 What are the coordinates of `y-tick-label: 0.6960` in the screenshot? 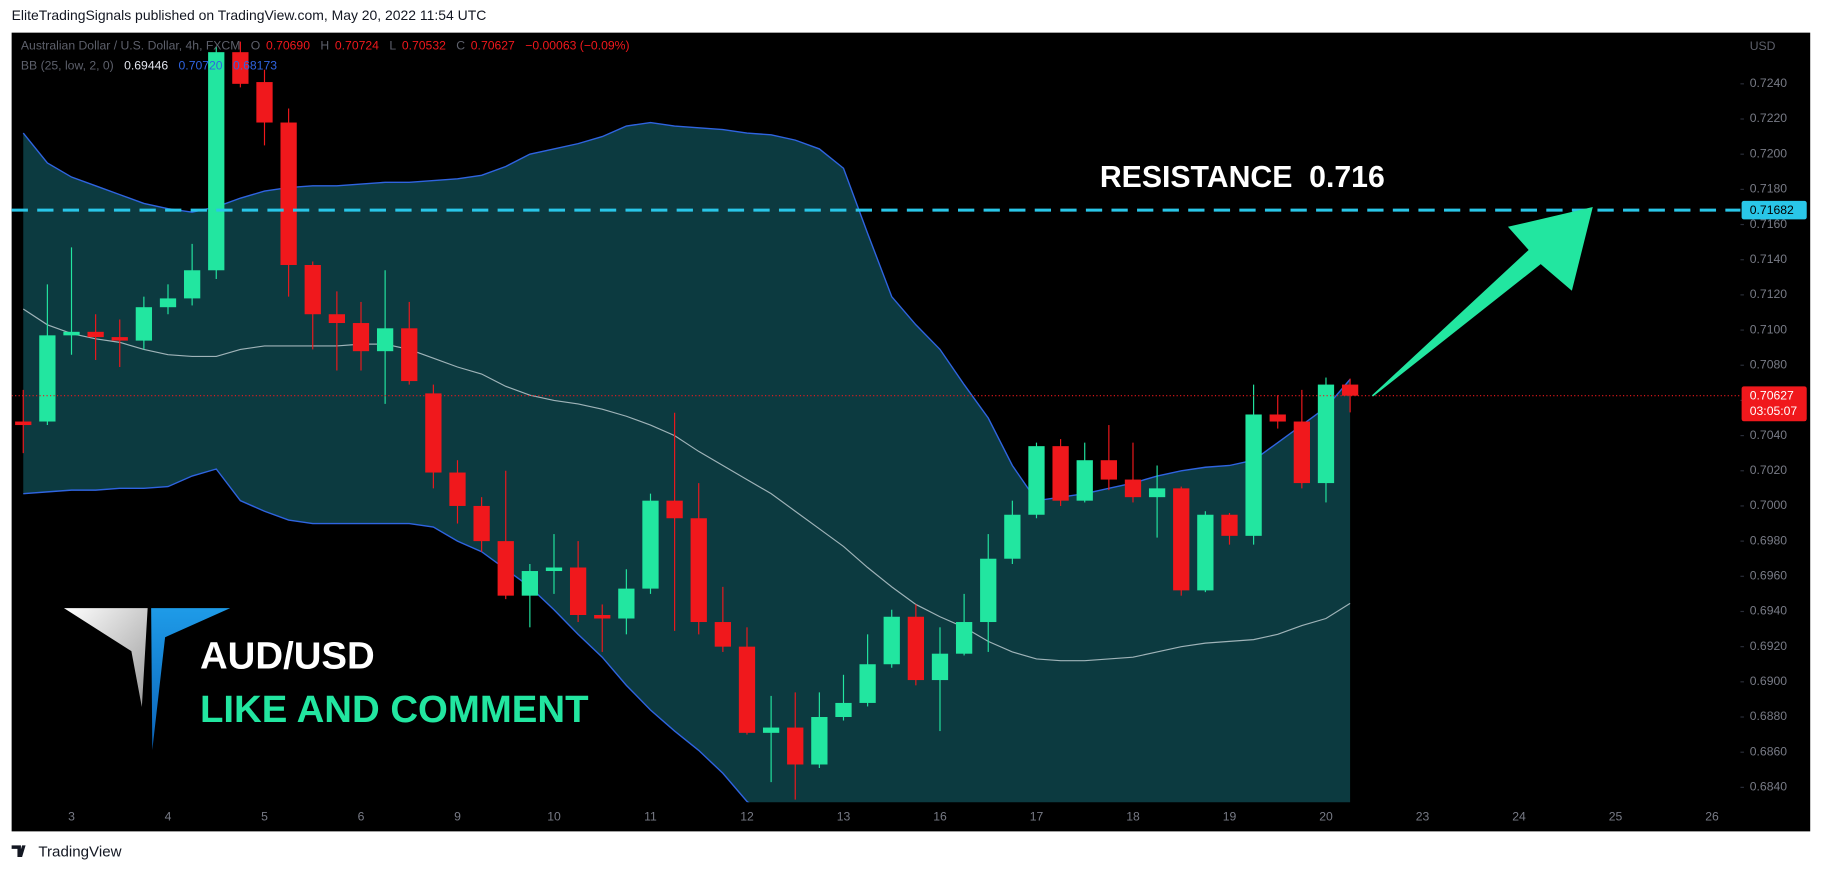 It's located at (1768, 576).